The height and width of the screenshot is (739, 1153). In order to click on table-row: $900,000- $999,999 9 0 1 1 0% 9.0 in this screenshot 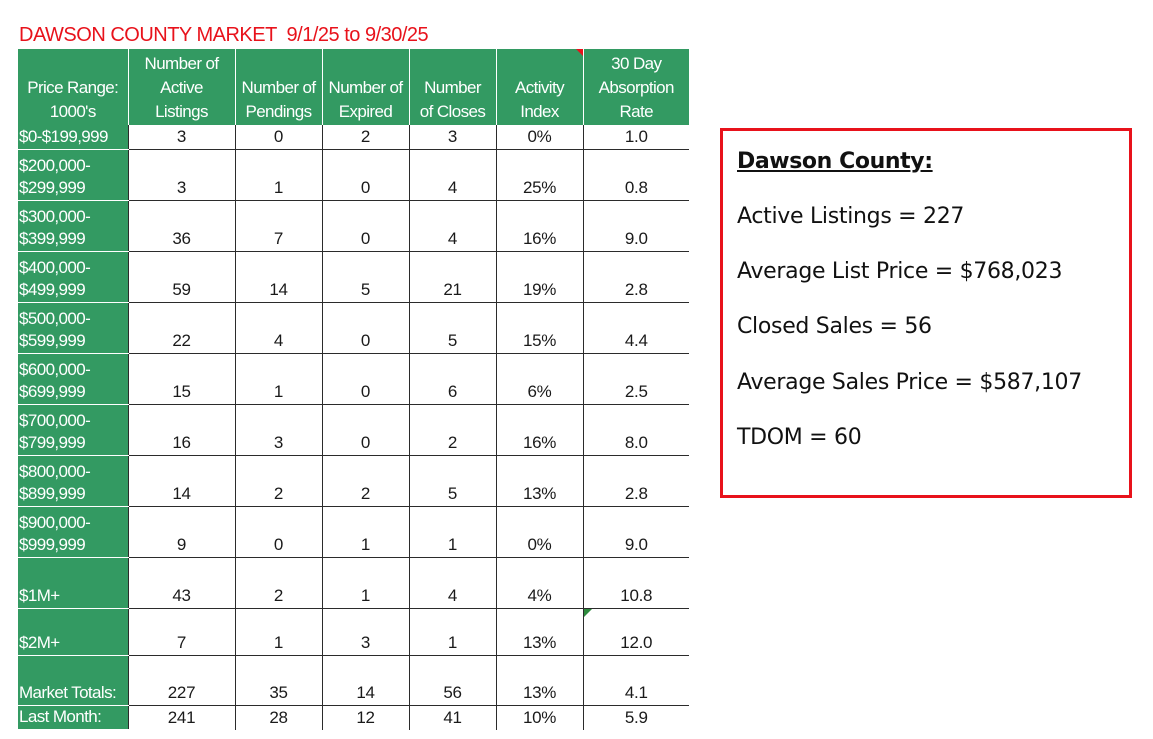, I will do `click(353, 532)`.